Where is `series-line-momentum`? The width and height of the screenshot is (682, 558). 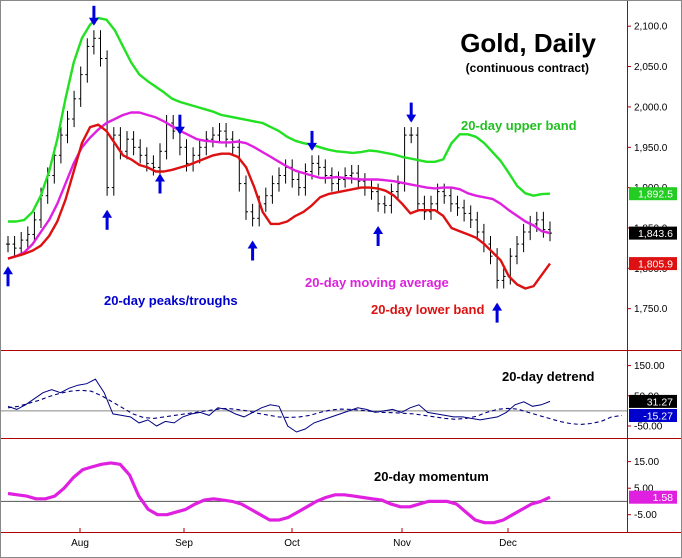 series-line-momentum is located at coordinates (279, 493).